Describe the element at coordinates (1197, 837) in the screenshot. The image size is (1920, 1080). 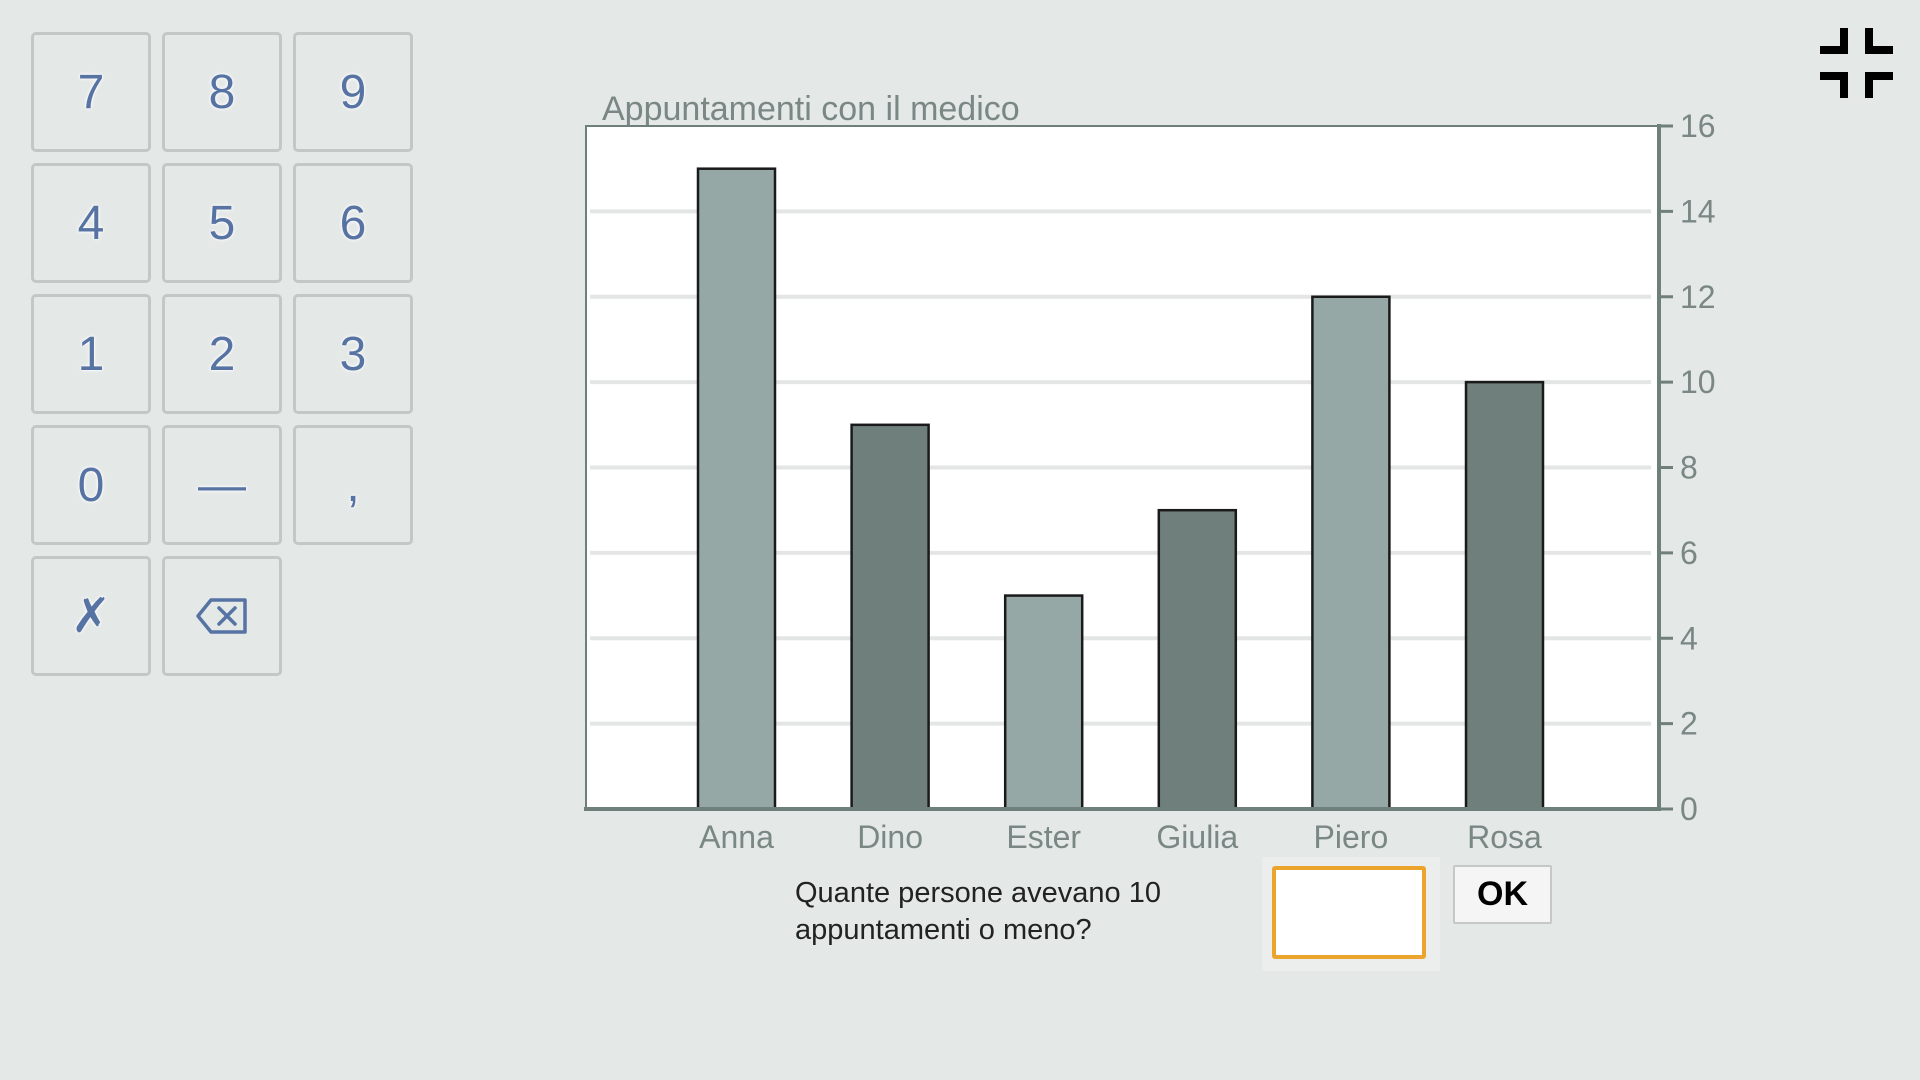
I see `x-tick-label: Giulia` at that location.